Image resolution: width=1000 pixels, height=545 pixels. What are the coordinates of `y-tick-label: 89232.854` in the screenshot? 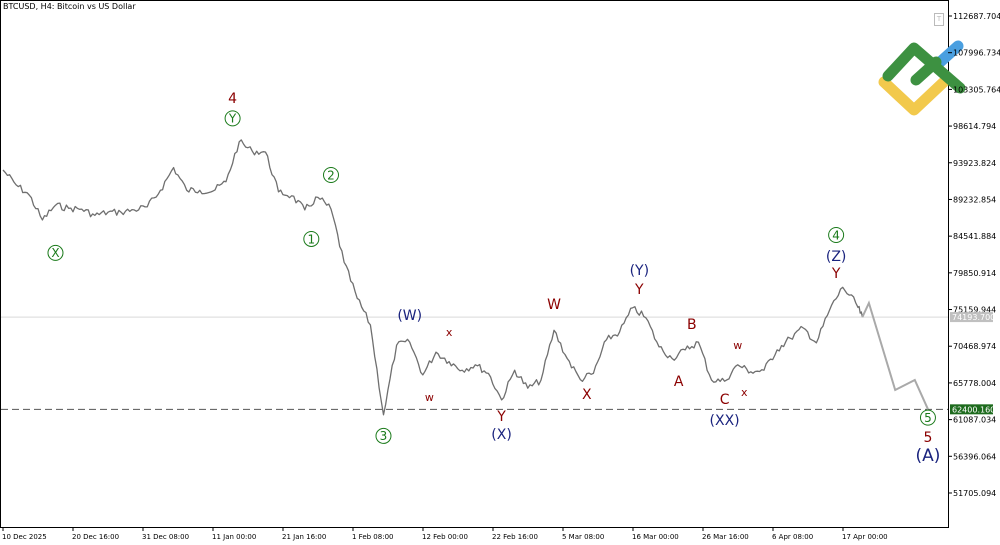 It's located at (974, 199).